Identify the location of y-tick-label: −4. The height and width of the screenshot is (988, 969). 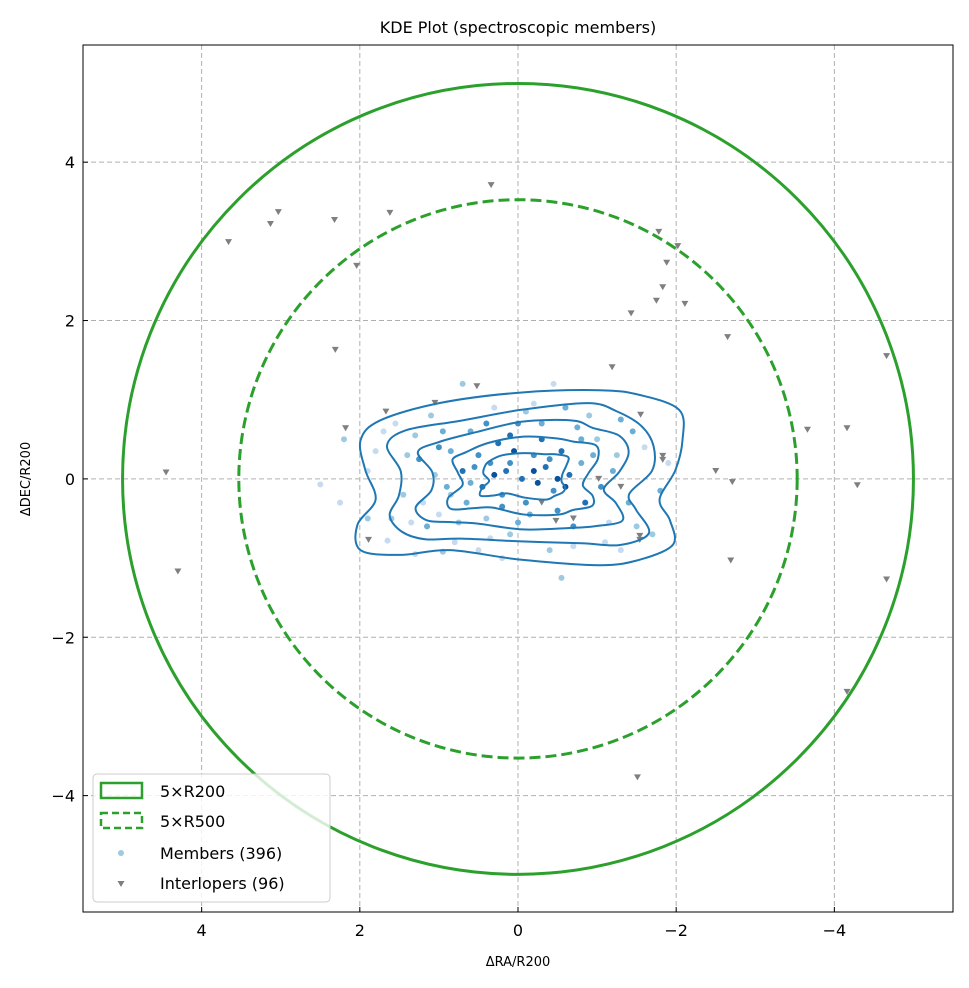
(63, 796).